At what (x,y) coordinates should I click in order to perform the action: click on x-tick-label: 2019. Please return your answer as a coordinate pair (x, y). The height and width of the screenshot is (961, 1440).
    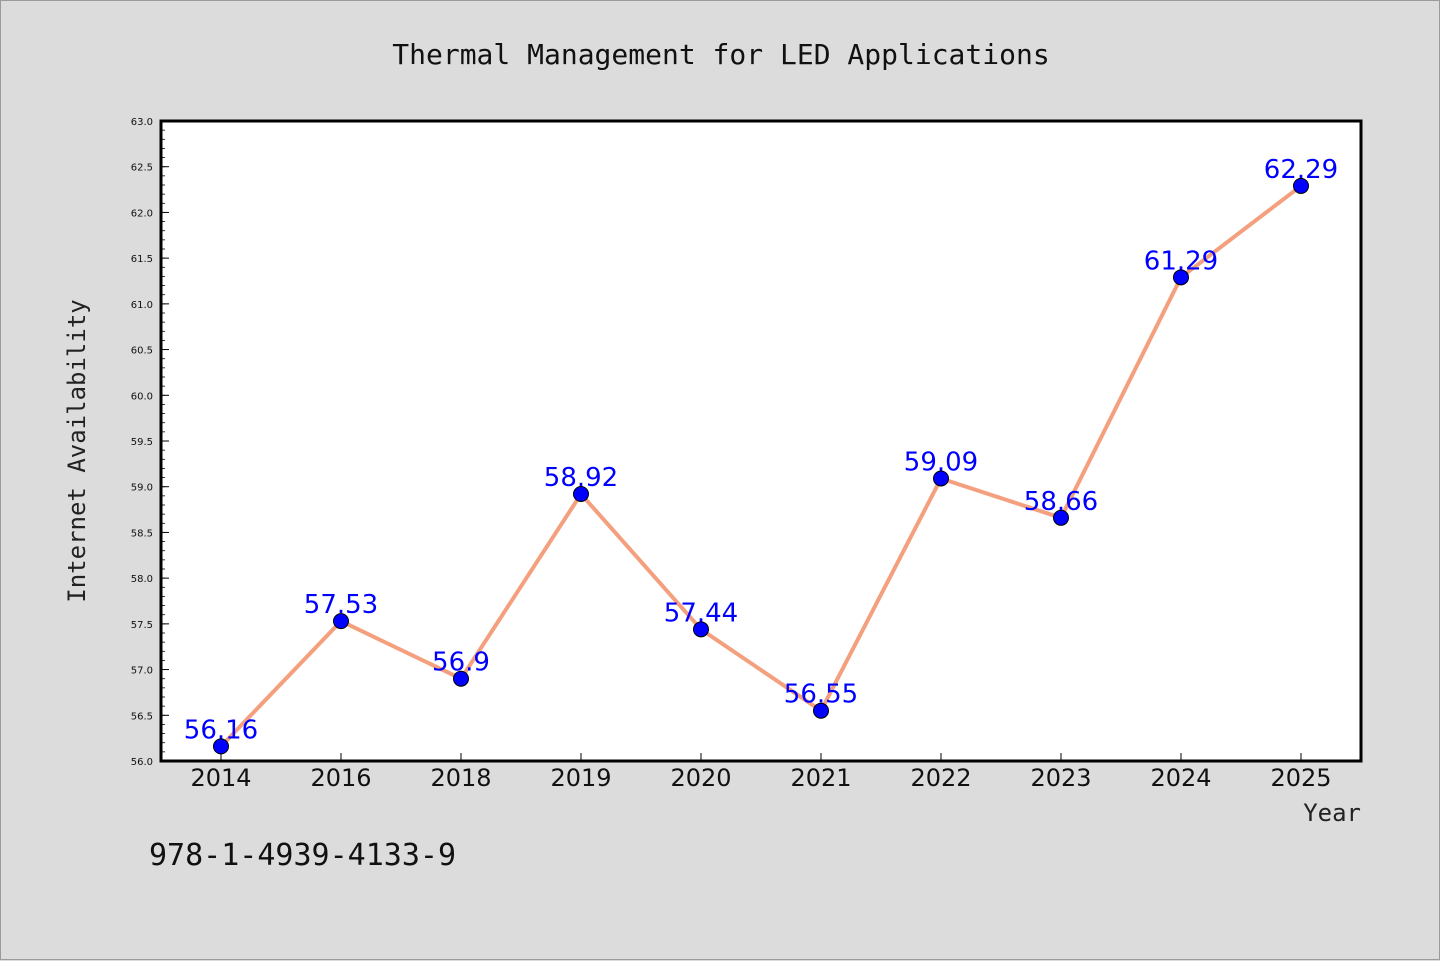
    Looking at the image, I should click on (580, 778).